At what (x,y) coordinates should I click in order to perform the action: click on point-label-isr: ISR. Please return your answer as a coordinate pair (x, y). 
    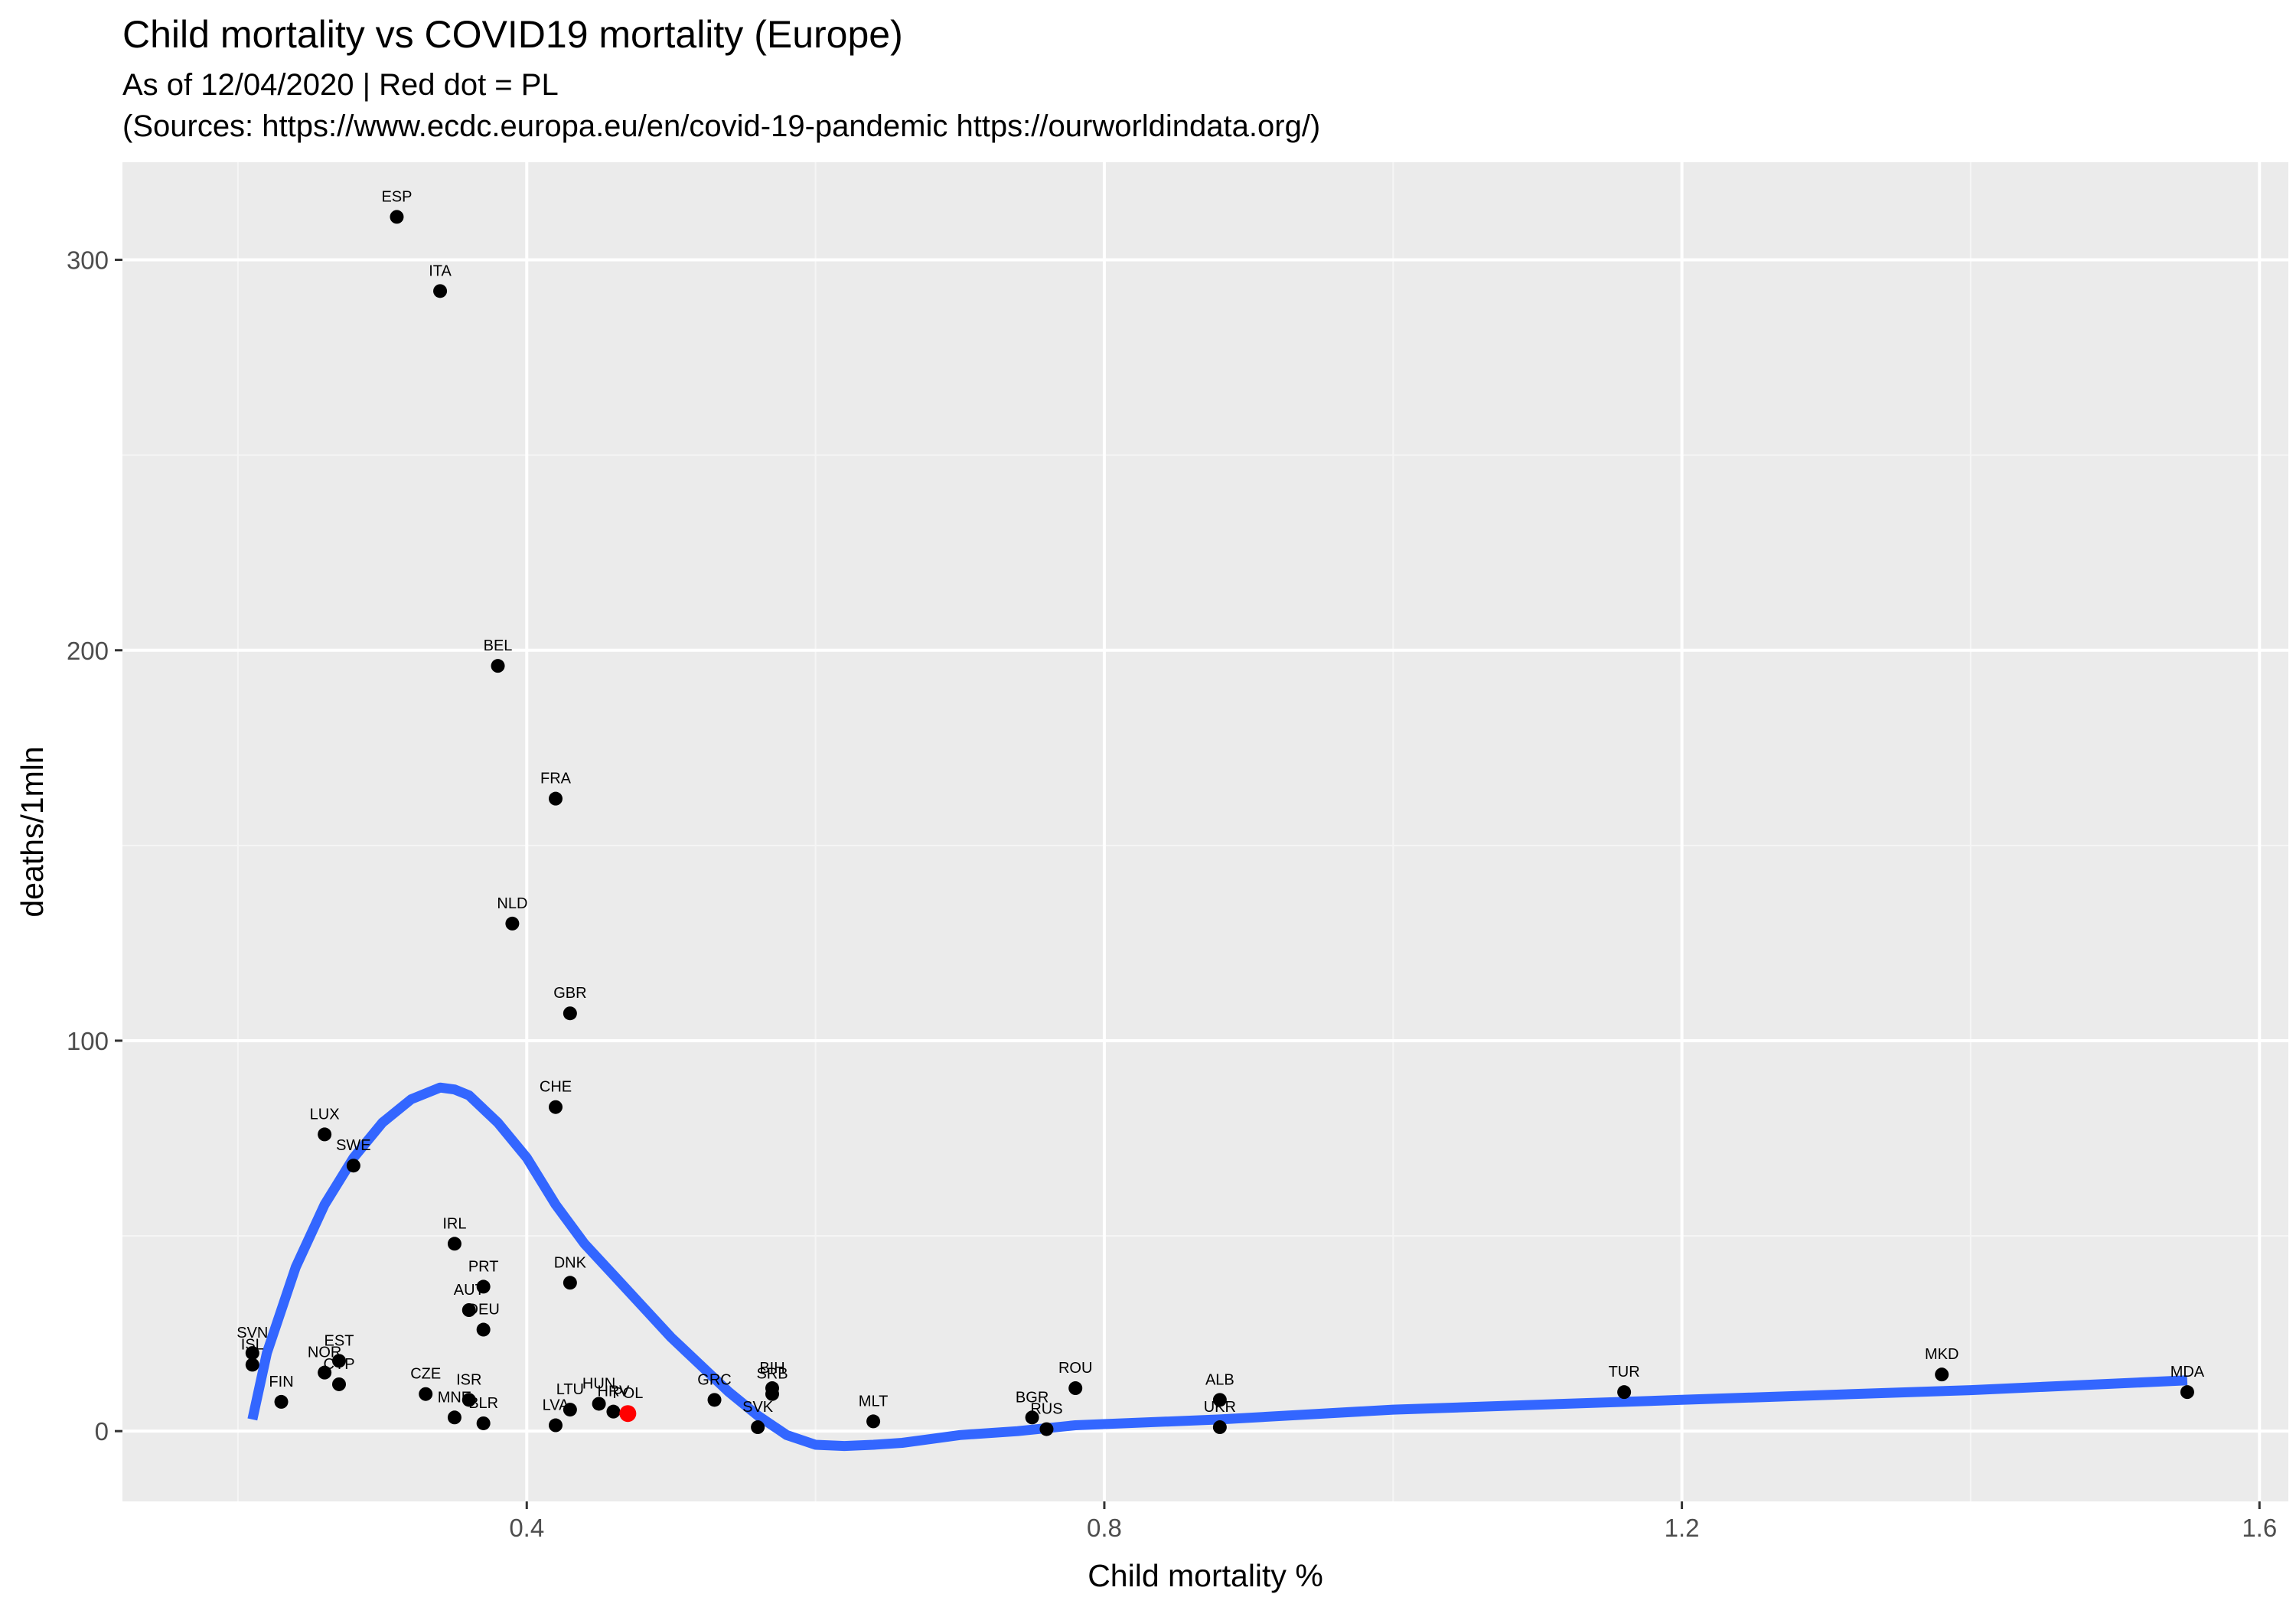
    Looking at the image, I should click on (468, 1379).